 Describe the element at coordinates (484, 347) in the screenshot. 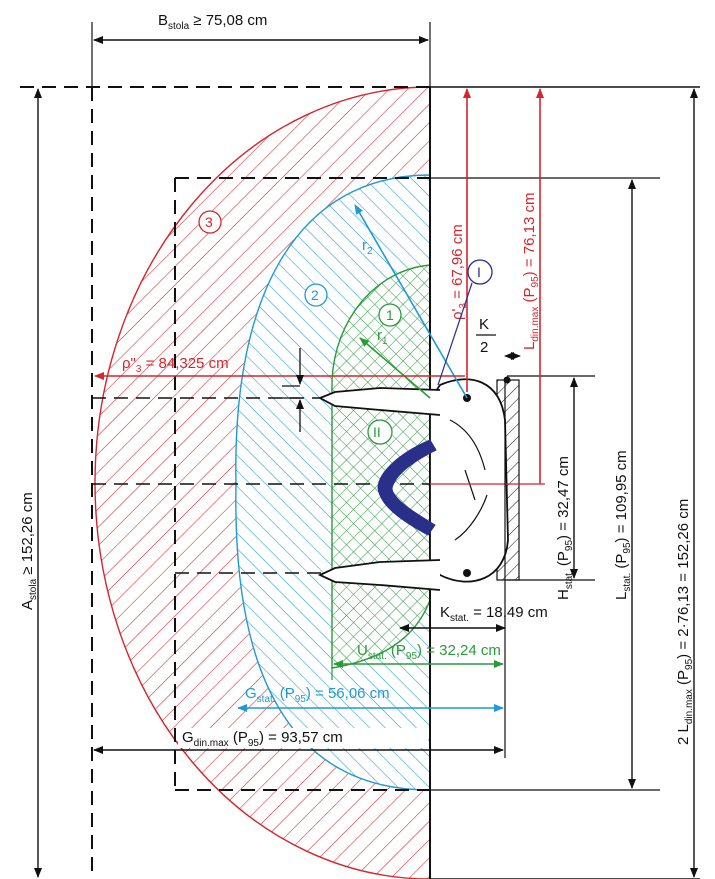

I see `k-half-denominator: 2` at that location.